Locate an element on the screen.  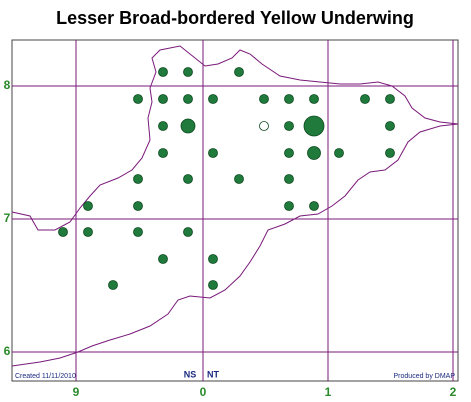
map-title: Lesser Broad-bordered Yellow Underwing is located at coordinates (235, 18).